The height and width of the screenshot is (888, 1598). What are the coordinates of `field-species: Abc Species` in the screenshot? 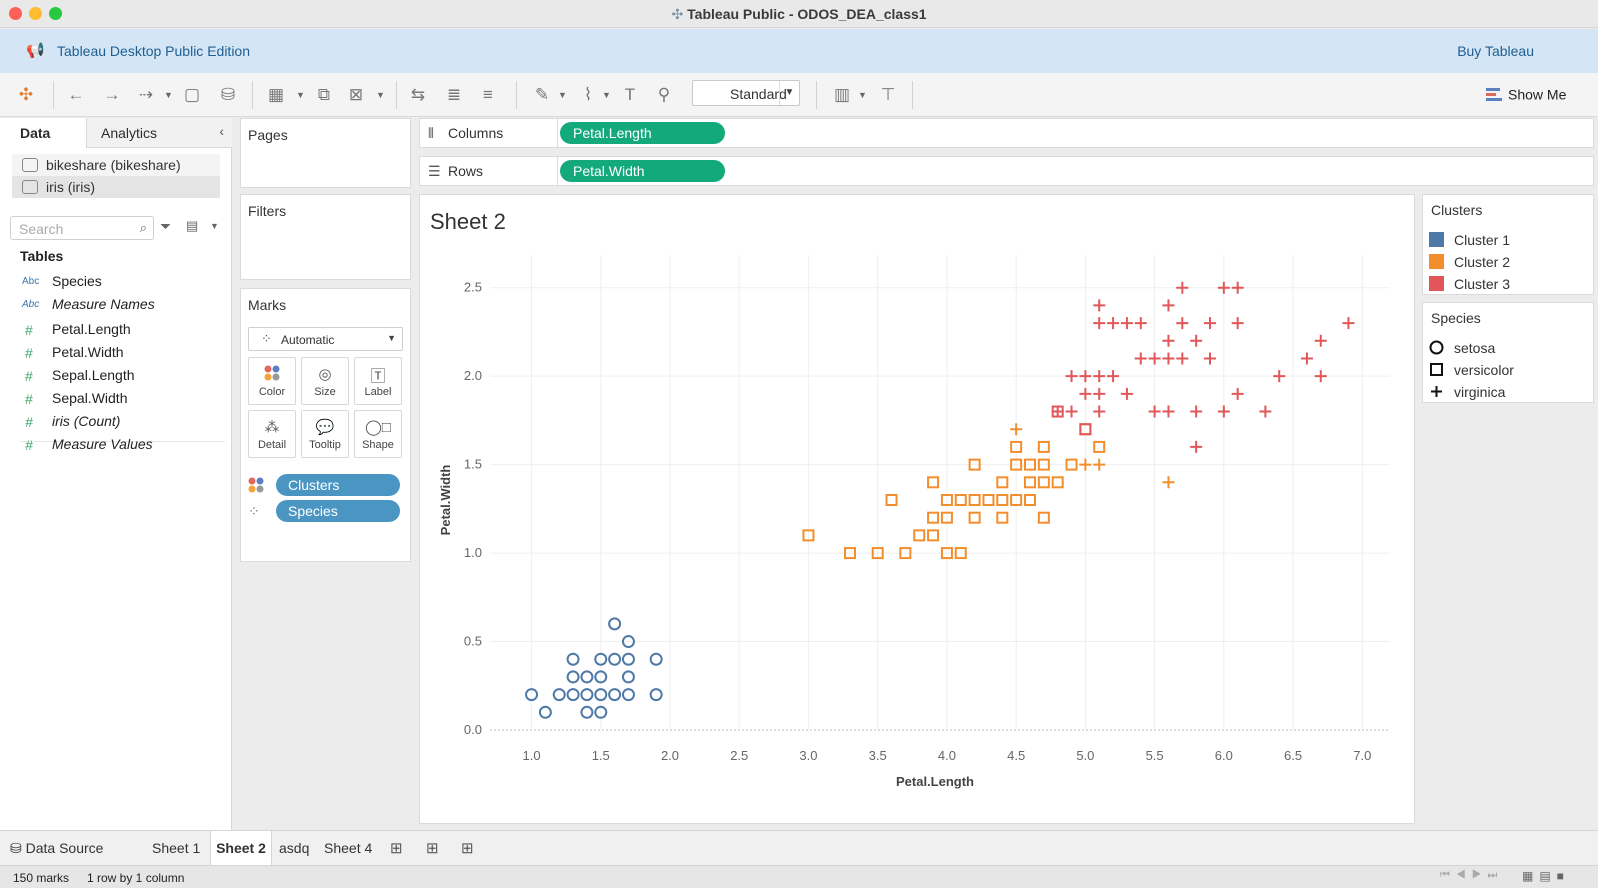 It's located at (122, 284).